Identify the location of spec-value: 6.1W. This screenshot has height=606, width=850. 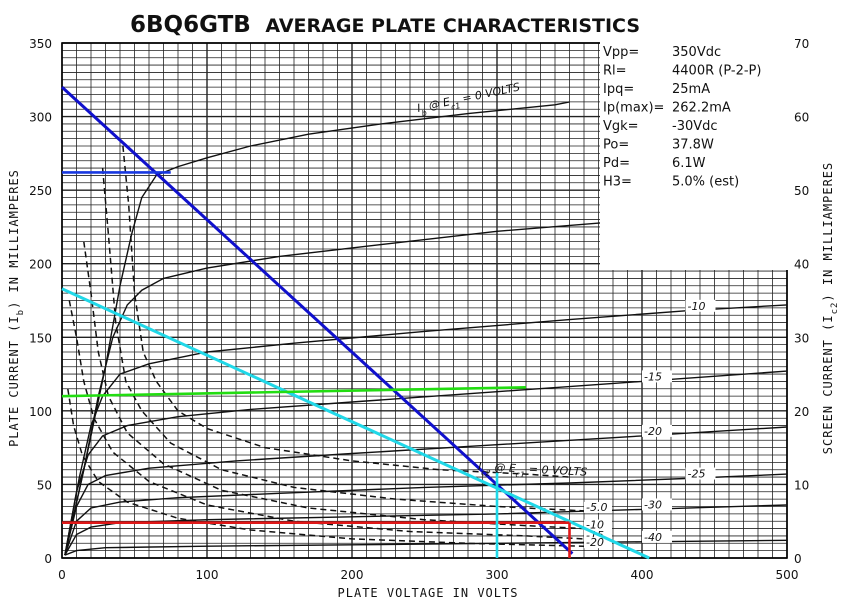
(689, 163).